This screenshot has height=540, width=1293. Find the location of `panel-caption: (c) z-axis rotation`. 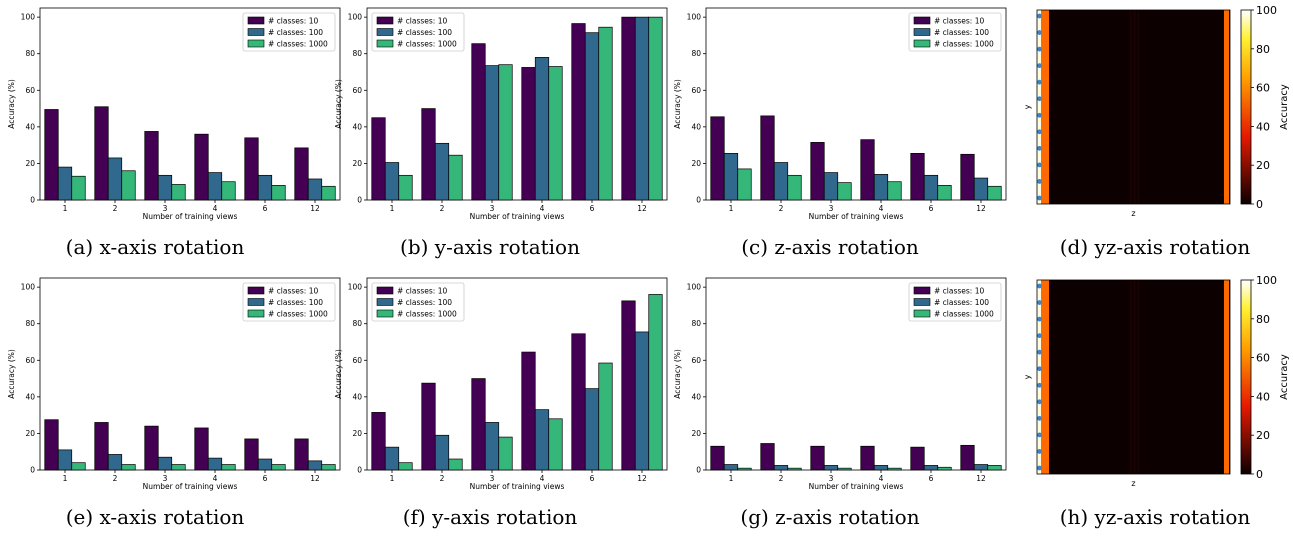

panel-caption: (c) z-axis rotation is located at coordinates (830, 247).